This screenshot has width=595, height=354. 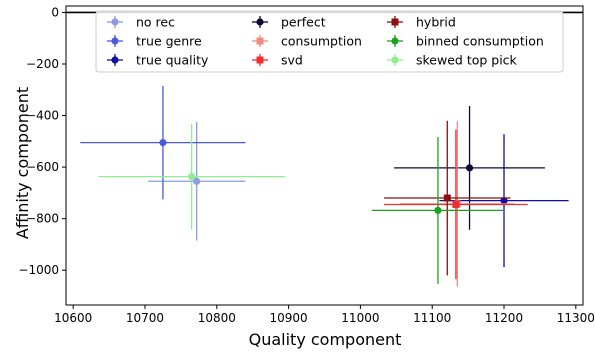 What do you see at coordinates (42, 116) in the screenshot?
I see `y-tick-label: −400` at bounding box center [42, 116].